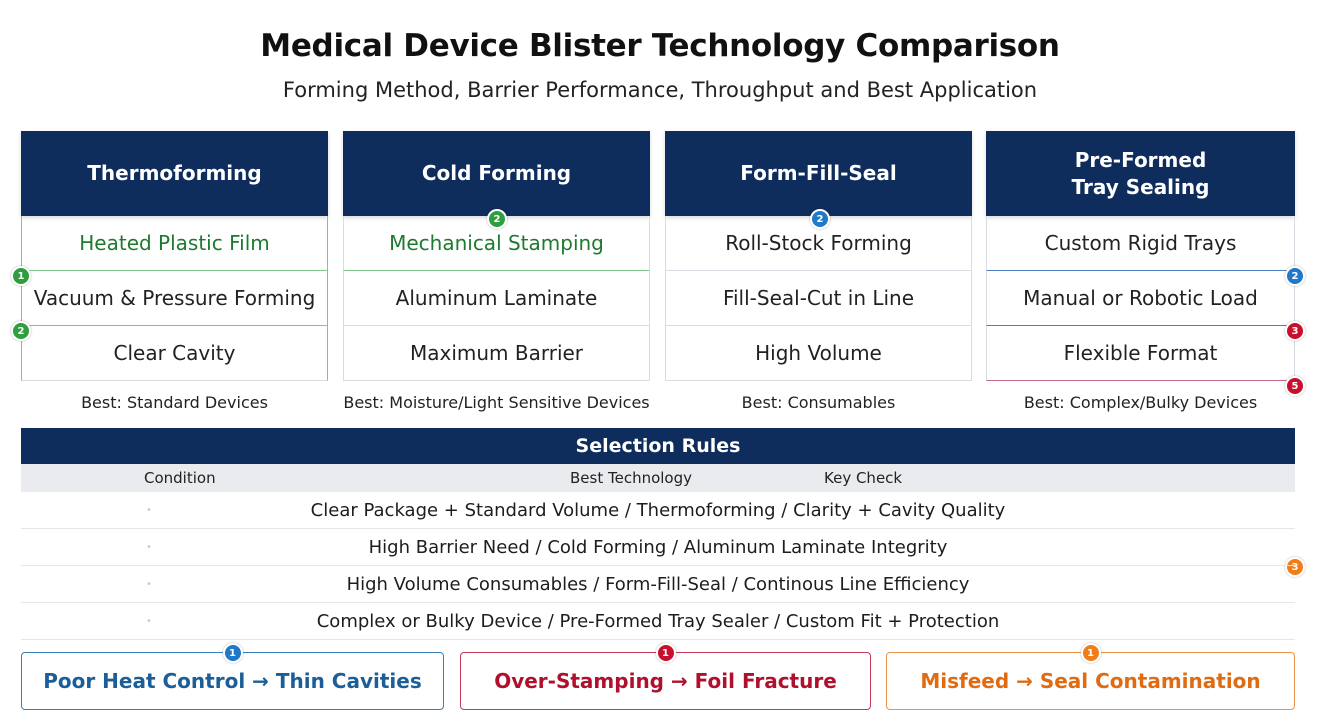  Describe the element at coordinates (1140, 298) in the screenshot. I see `column-cell: Manual or Robotic Load` at that location.